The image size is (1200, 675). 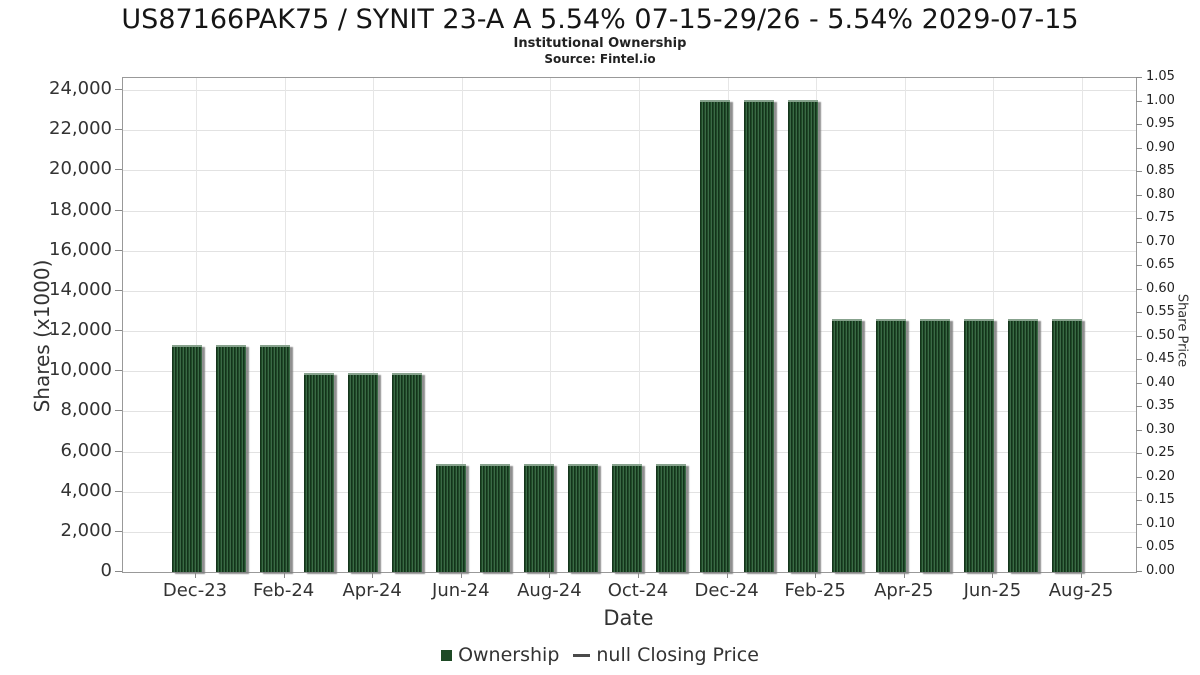 I want to click on y2-axis-tick-label: 0.65, so click(x=1160, y=265).